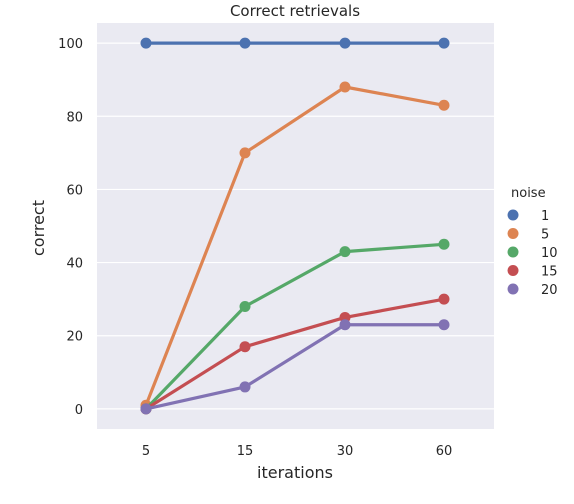  What do you see at coordinates (549, 272) in the screenshot?
I see `legend-label: 15` at bounding box center [549, 272].